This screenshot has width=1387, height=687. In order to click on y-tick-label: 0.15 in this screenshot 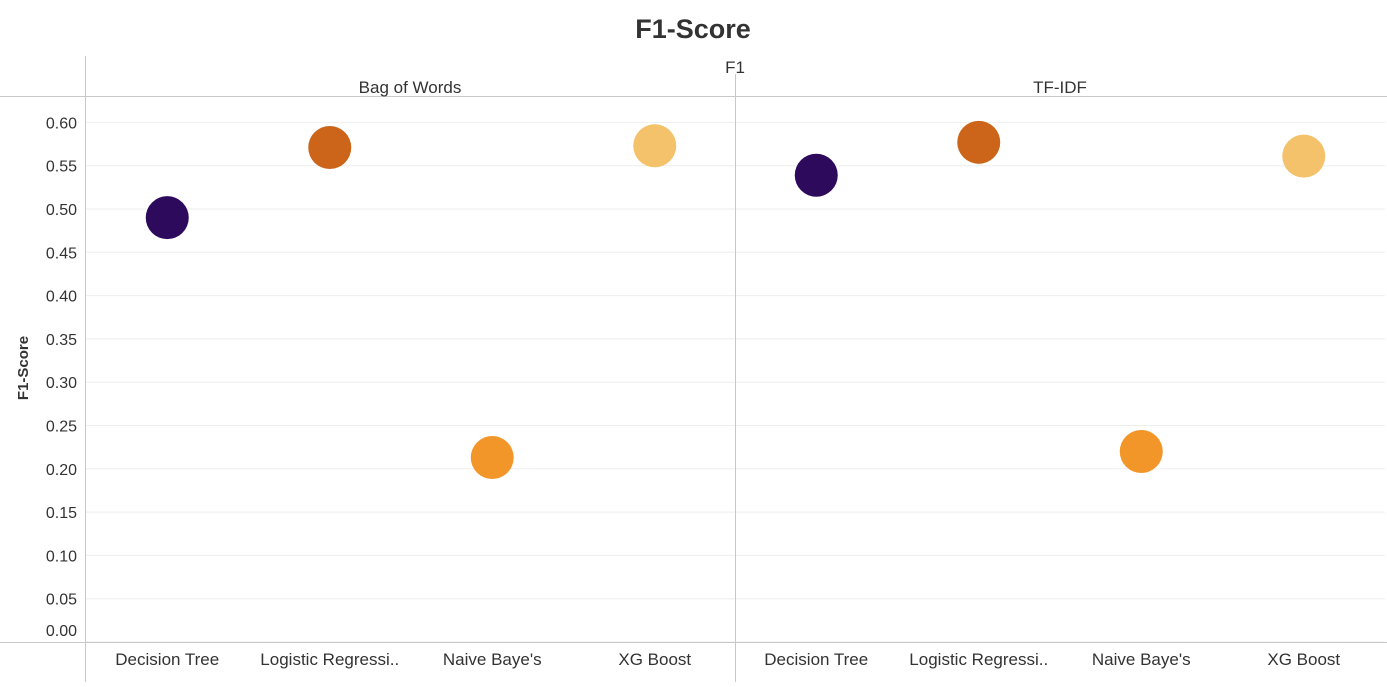, I will do `click(61, 513)`.